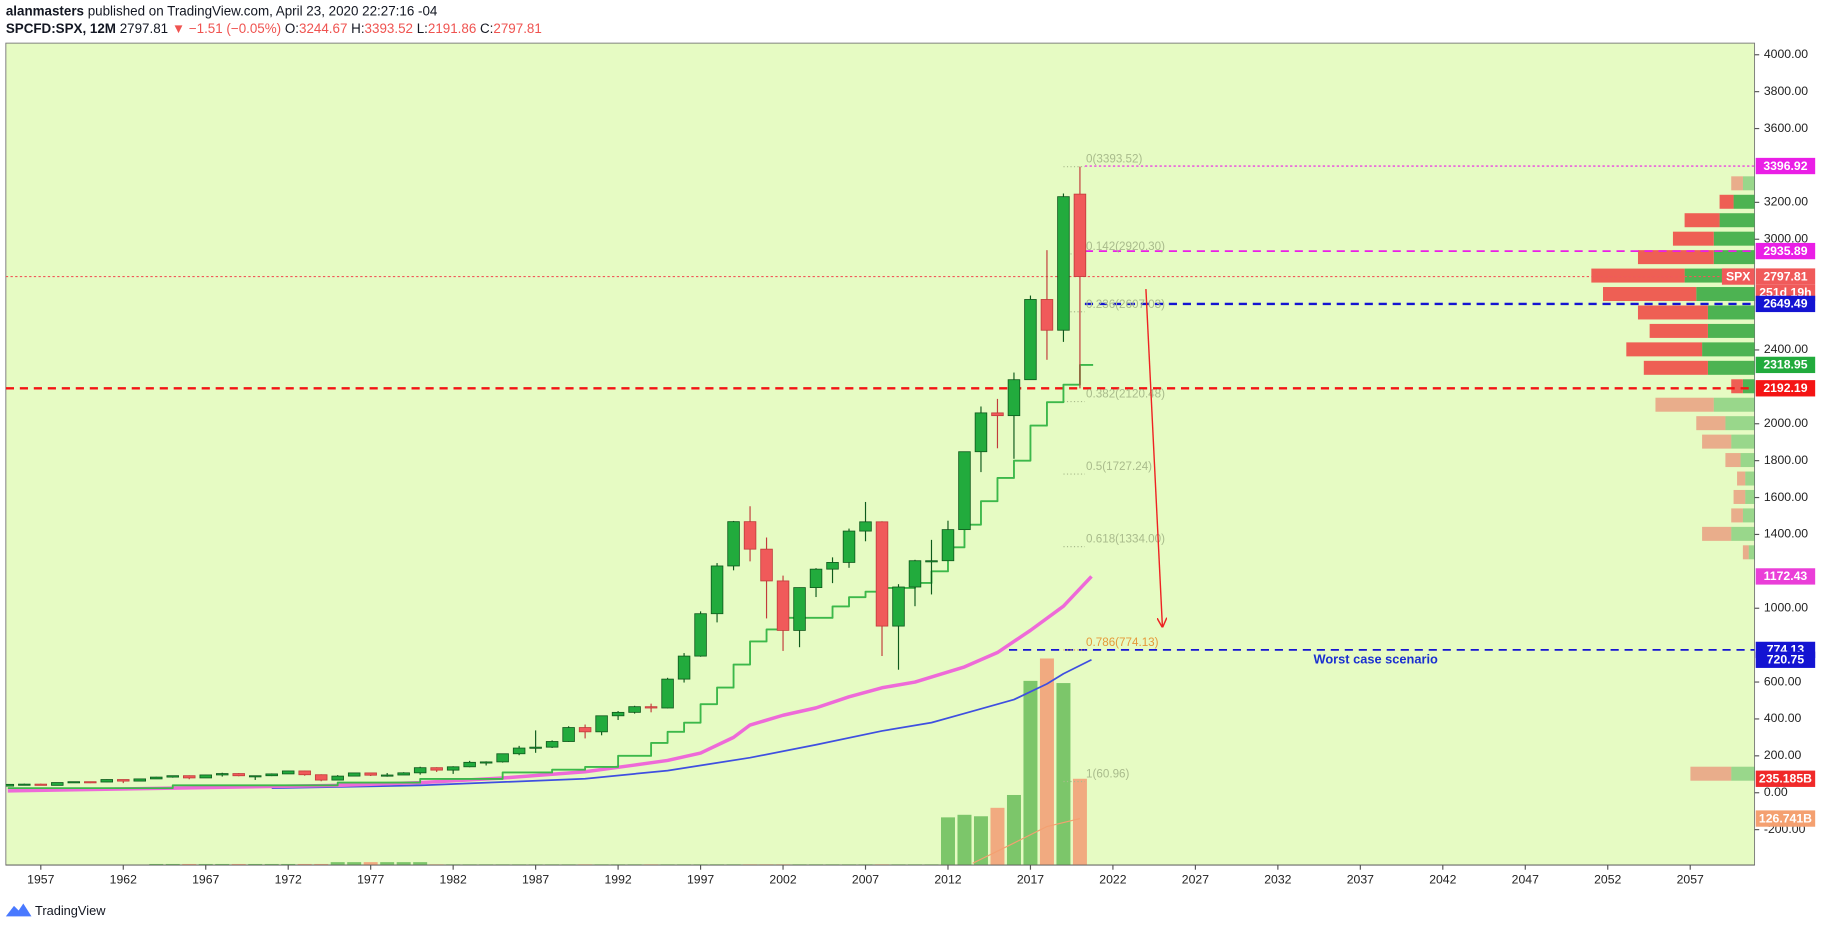  Describe the element at coordinates (45, 10) in the screenshot. I see `author: alanmasters` at that location.